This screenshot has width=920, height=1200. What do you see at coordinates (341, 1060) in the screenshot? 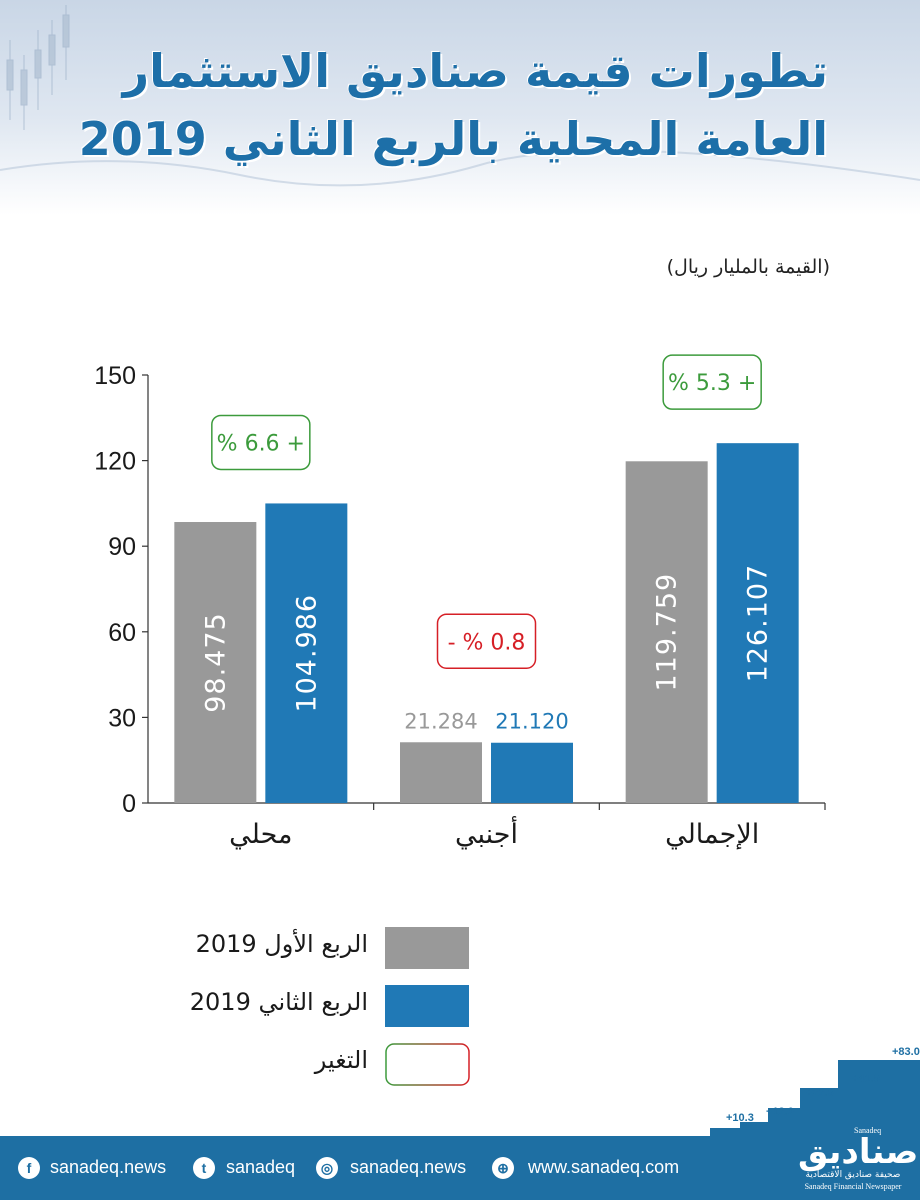
I see `legend-label-change: التغير` at bounding box center [341, 1060].